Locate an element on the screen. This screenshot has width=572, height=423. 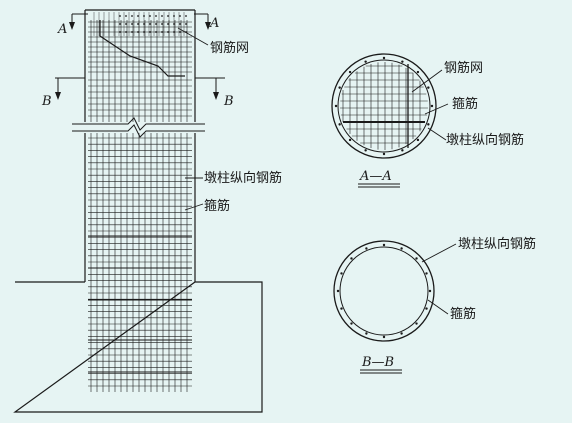
label-long-bar-left: 墩柱纵向钢筋 is located at coordinates (243, 178).